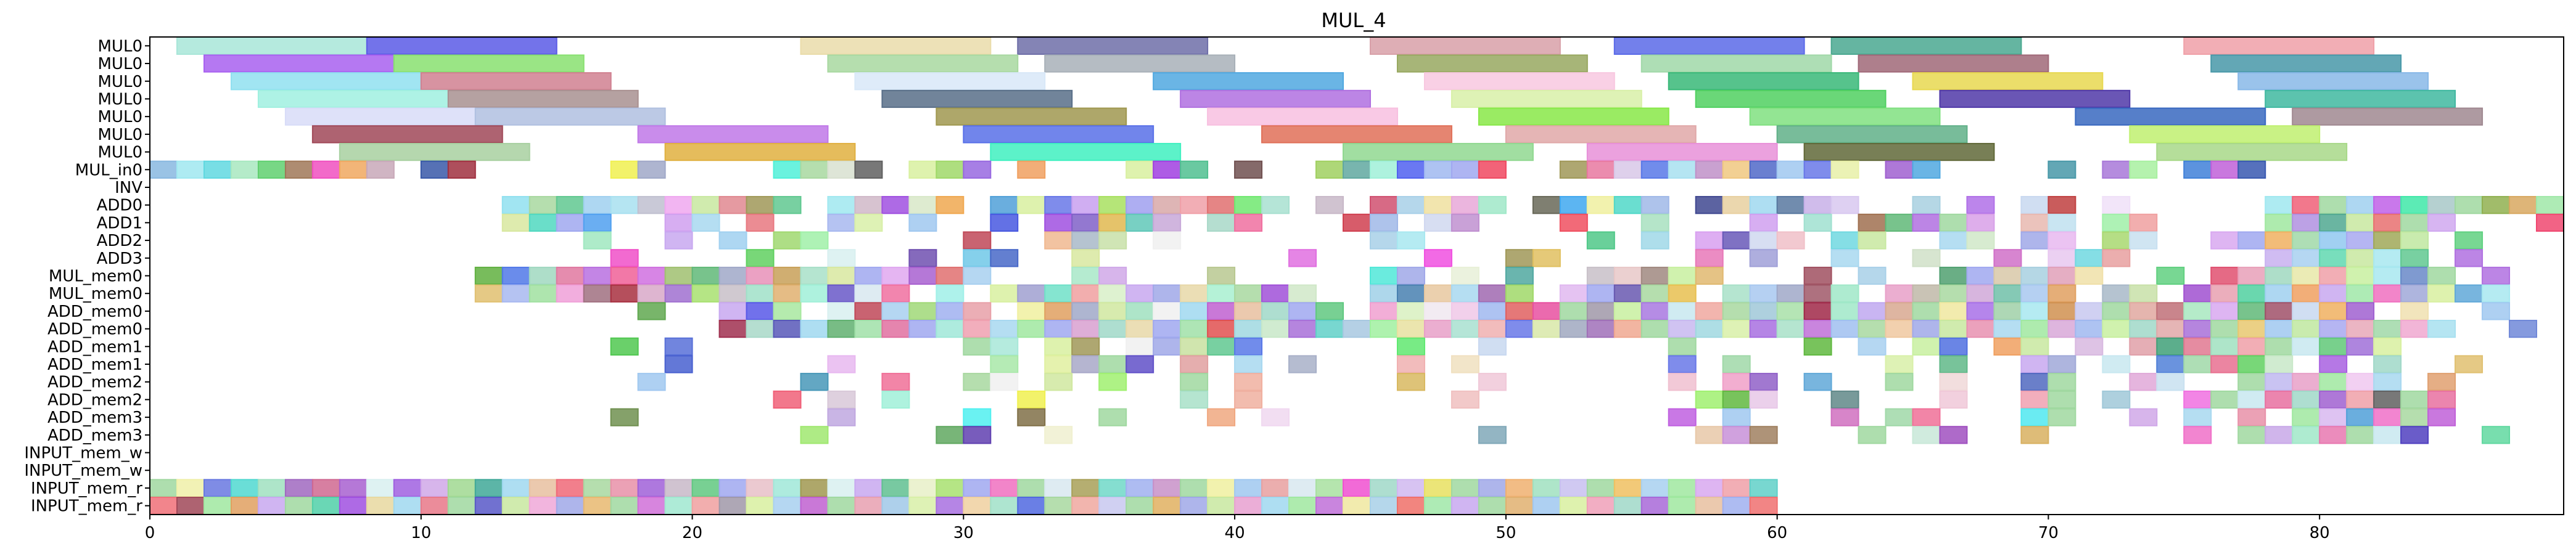  I want to click on y-tick-label: MUL0, so click(120, 153).